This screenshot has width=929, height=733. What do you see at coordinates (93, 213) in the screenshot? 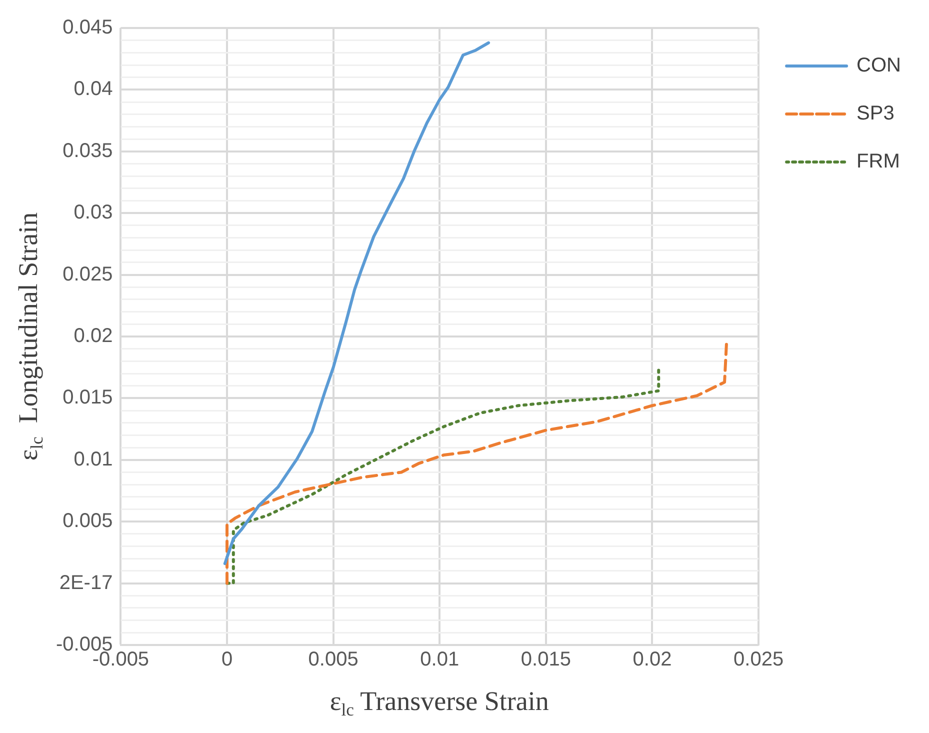
I see `y-tick-label: 0.03` at bounding box center [93, 213].